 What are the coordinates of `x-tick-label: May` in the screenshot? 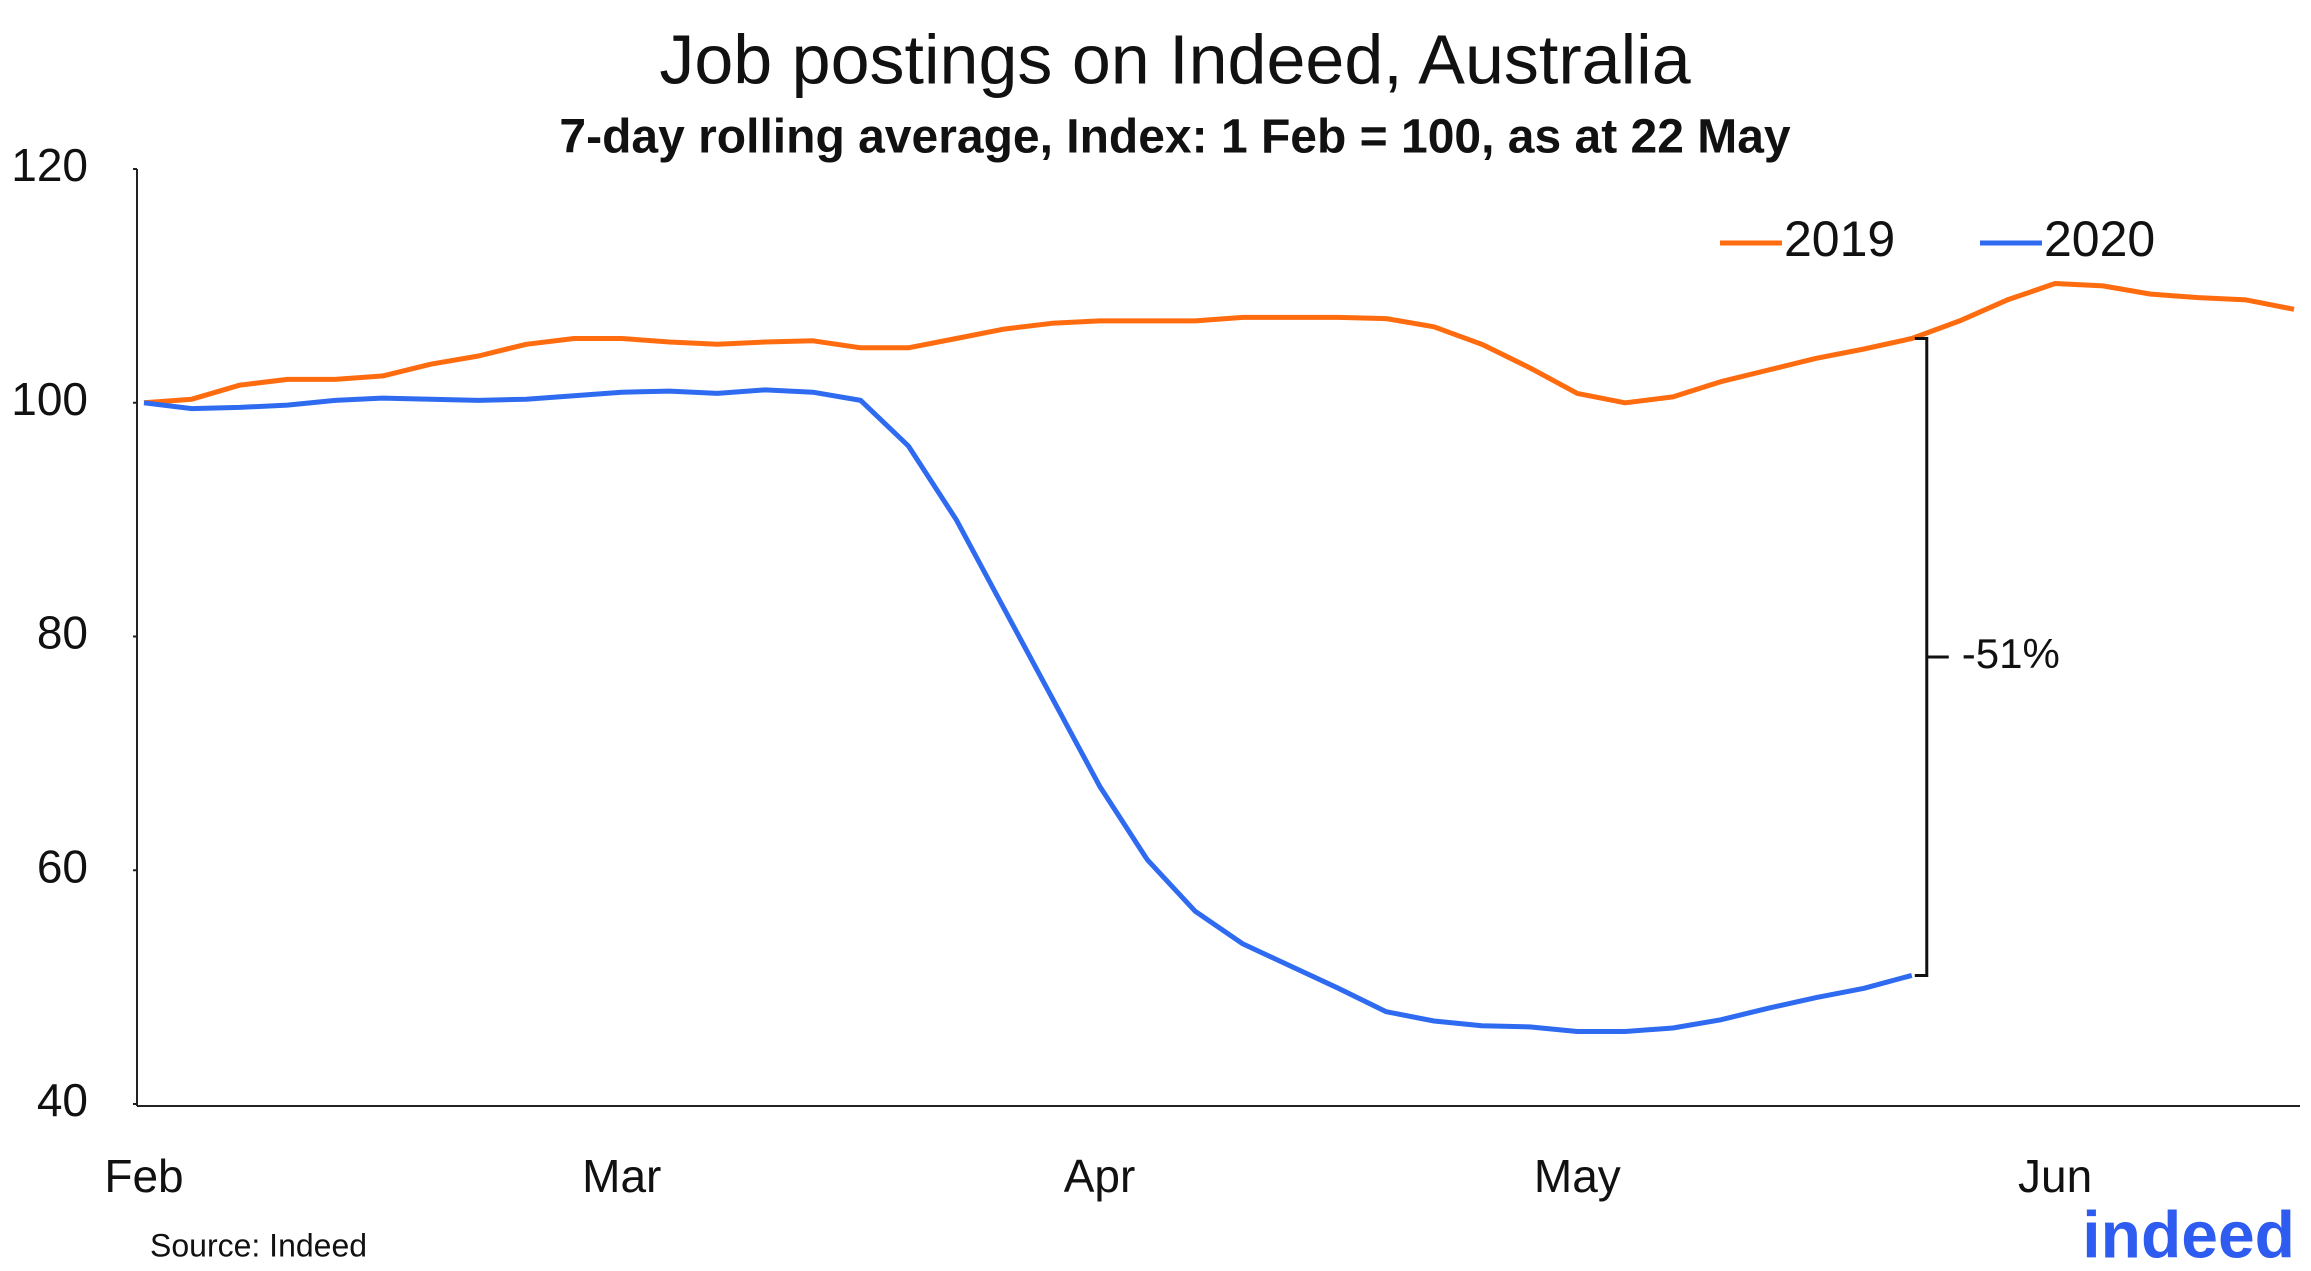 It's located at (1577, 1176).